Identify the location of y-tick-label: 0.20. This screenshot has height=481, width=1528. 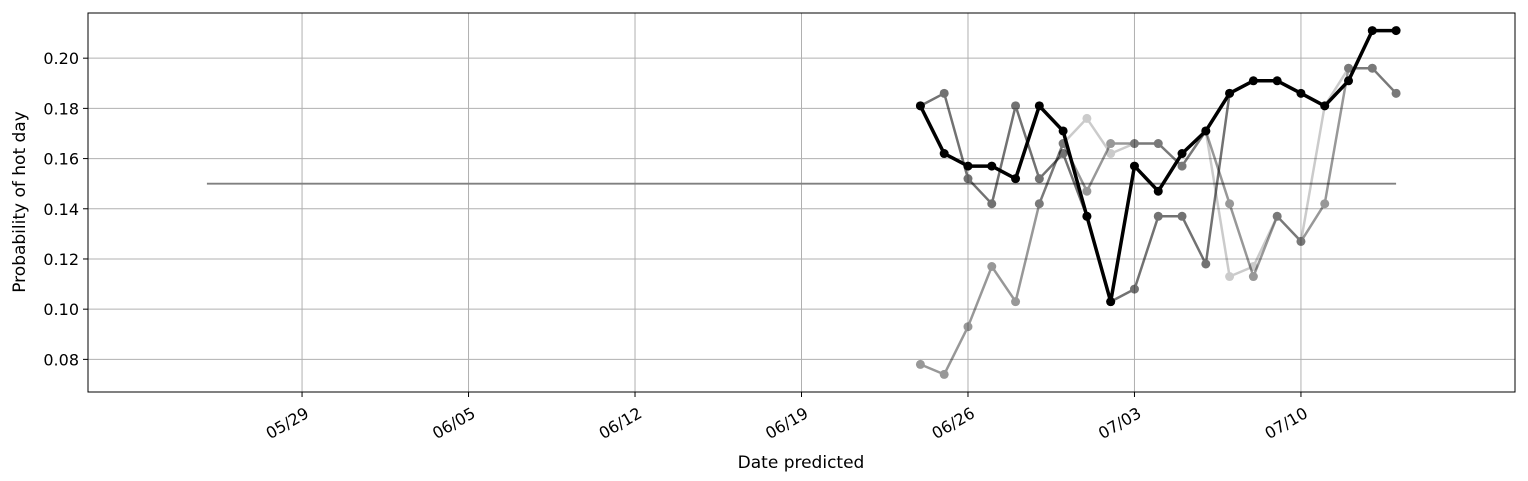
(61, 58).